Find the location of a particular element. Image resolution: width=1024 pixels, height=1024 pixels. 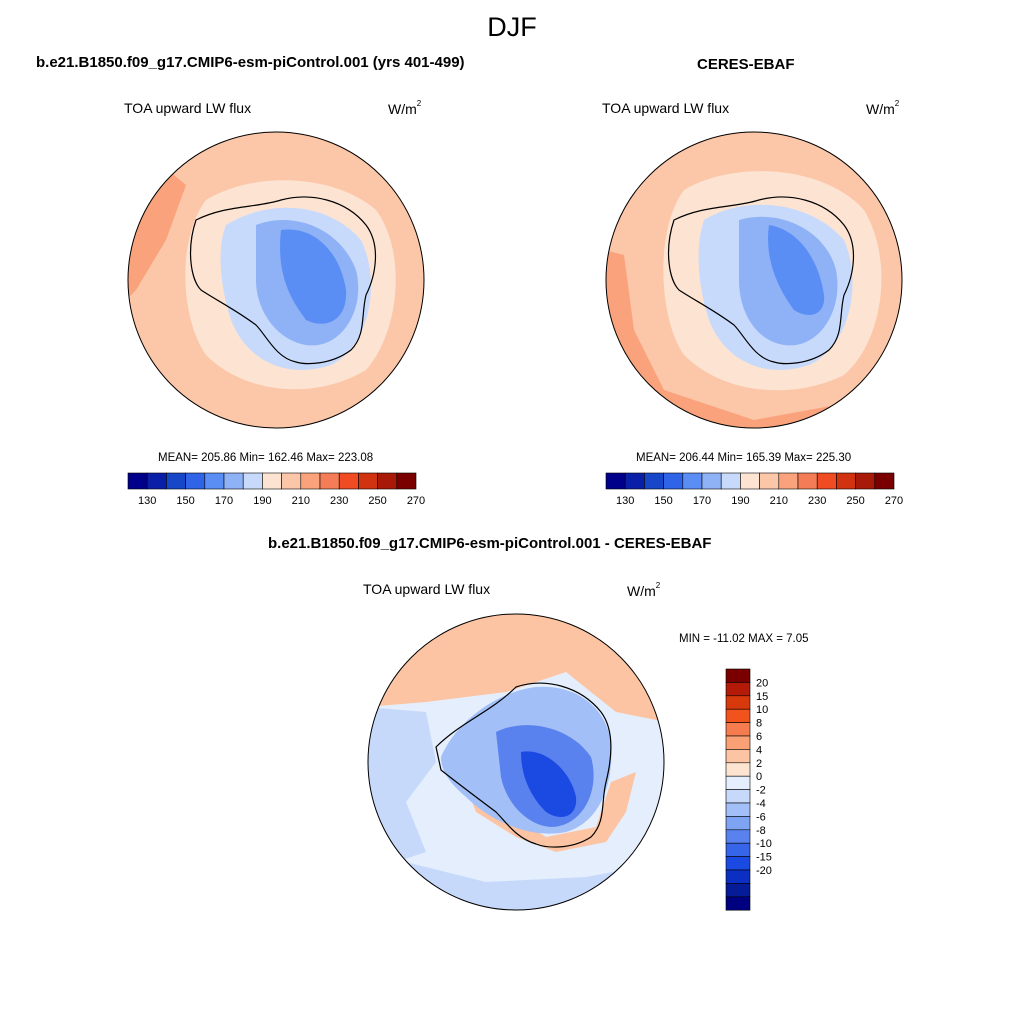

model-ice-core is located at coordinates (313, 276).